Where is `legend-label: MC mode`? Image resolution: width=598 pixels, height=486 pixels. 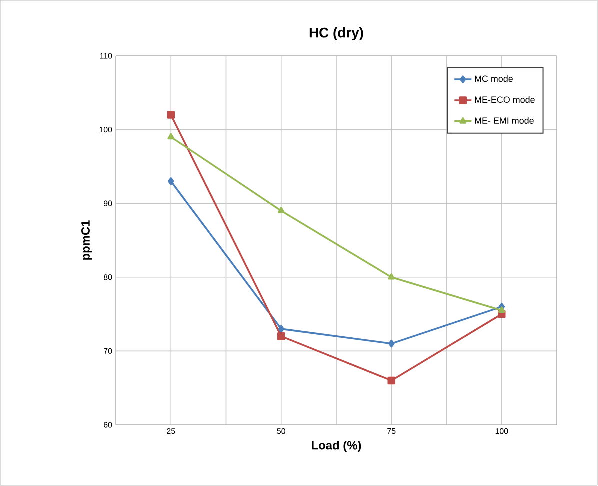 legend-label: MC mode is located at coordinates (494, 79).